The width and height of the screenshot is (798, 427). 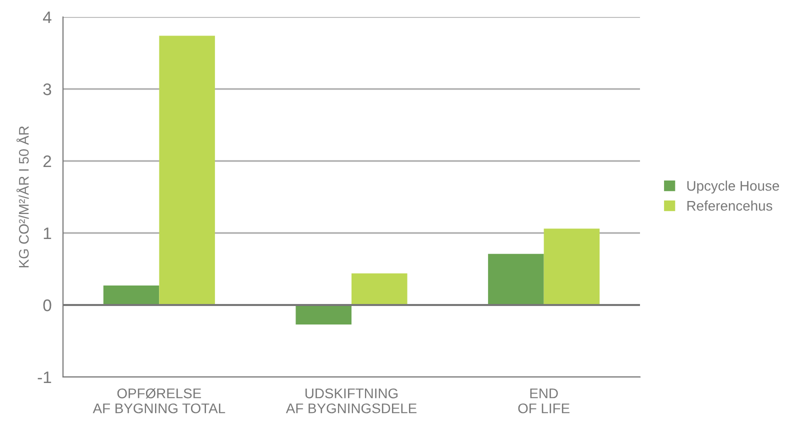 What do you see at coordinates (729, 205) in the screenshot?
I see `legend-label: Referencehus` at bounding box center [729, 205].